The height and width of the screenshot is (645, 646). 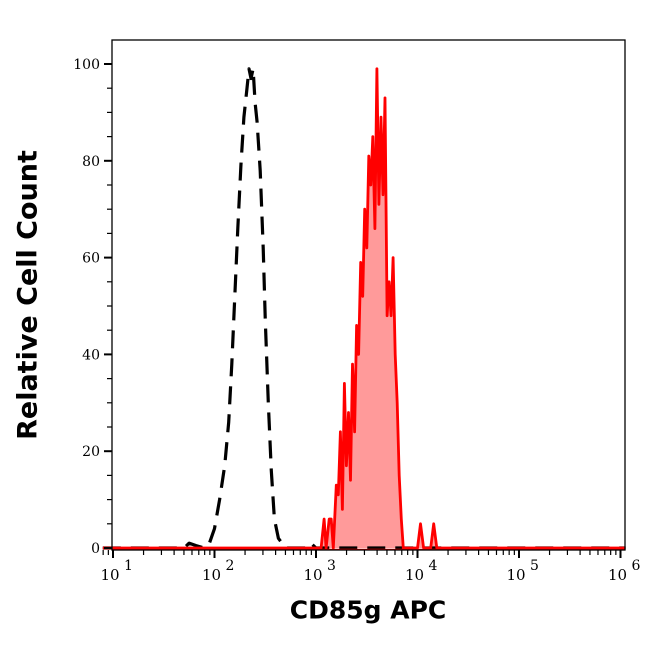 I want to click on x-tick-label: 10 3, so click(x=319, y=571).